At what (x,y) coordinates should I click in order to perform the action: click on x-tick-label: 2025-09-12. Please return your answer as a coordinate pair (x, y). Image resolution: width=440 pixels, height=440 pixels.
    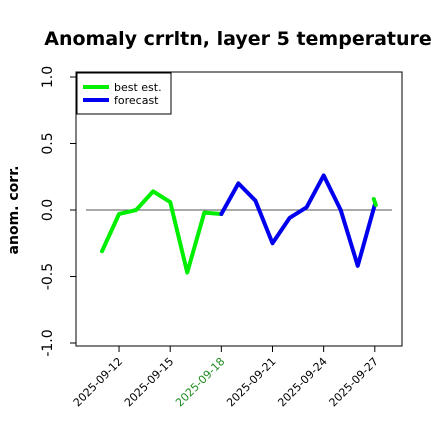
    Looking at the image, I should click on (98, 382).